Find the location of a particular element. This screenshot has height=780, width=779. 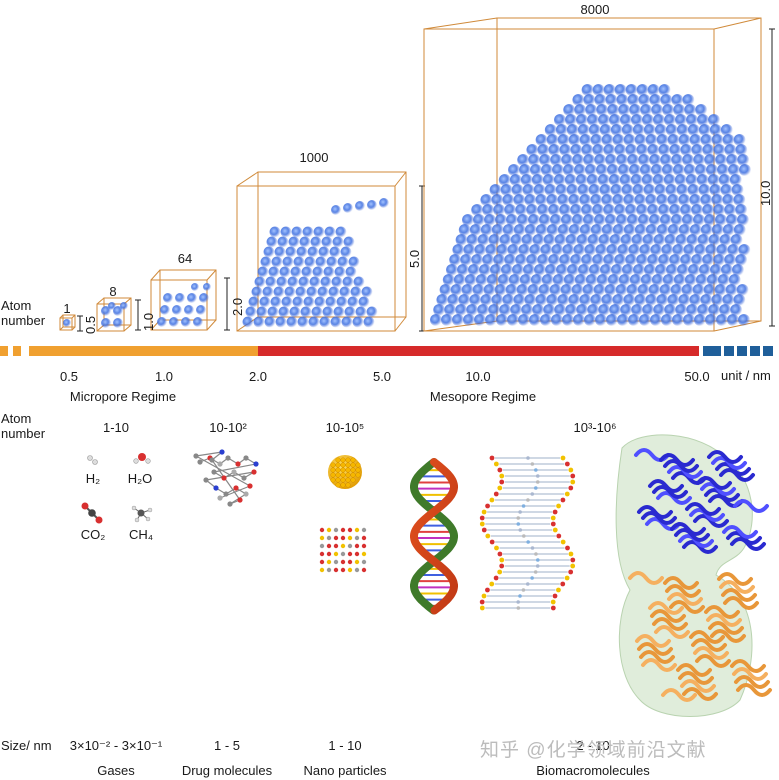

box-8-atom-count: 8 is located at coordinates (113, 291).